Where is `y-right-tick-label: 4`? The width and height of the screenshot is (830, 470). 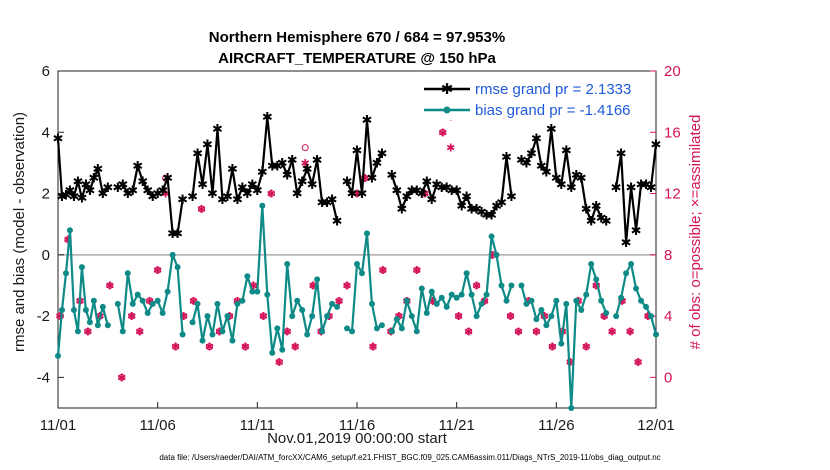
y-right-tick-label: 4 is located at coordinates (668, 316).